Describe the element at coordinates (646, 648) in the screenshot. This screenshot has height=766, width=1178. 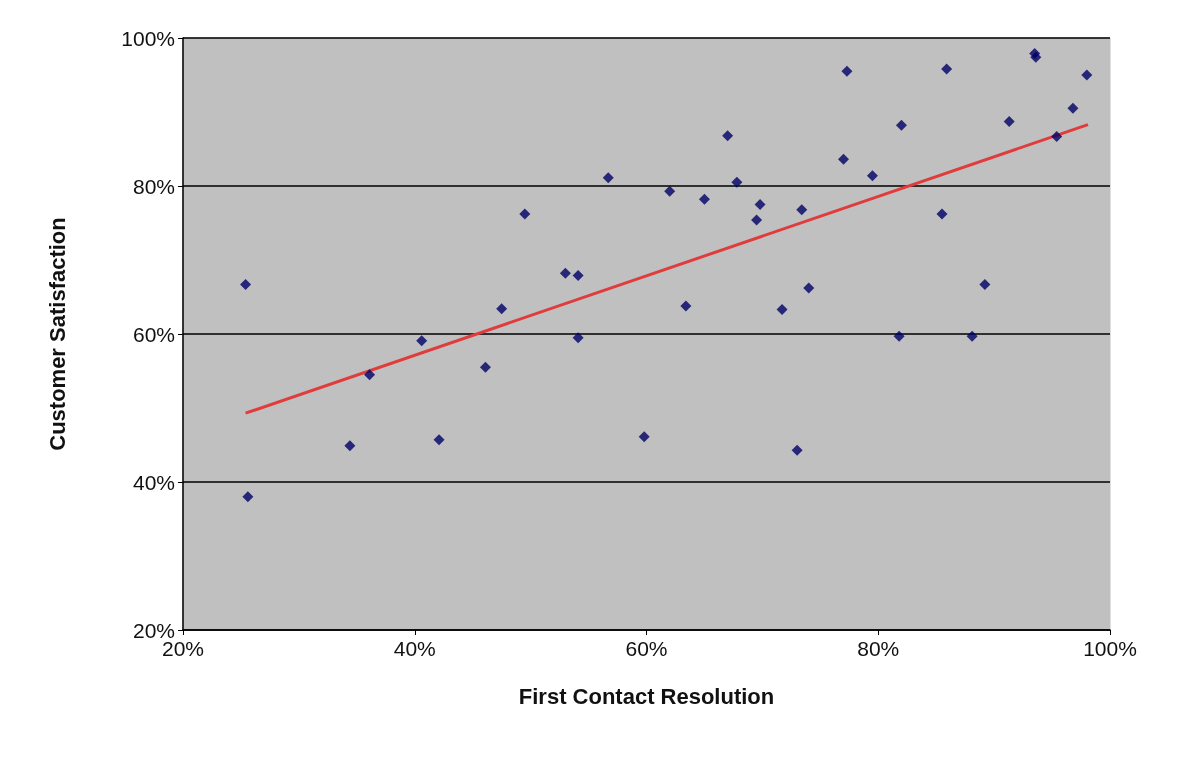
I see `x-tick-label: 60%` at that location.